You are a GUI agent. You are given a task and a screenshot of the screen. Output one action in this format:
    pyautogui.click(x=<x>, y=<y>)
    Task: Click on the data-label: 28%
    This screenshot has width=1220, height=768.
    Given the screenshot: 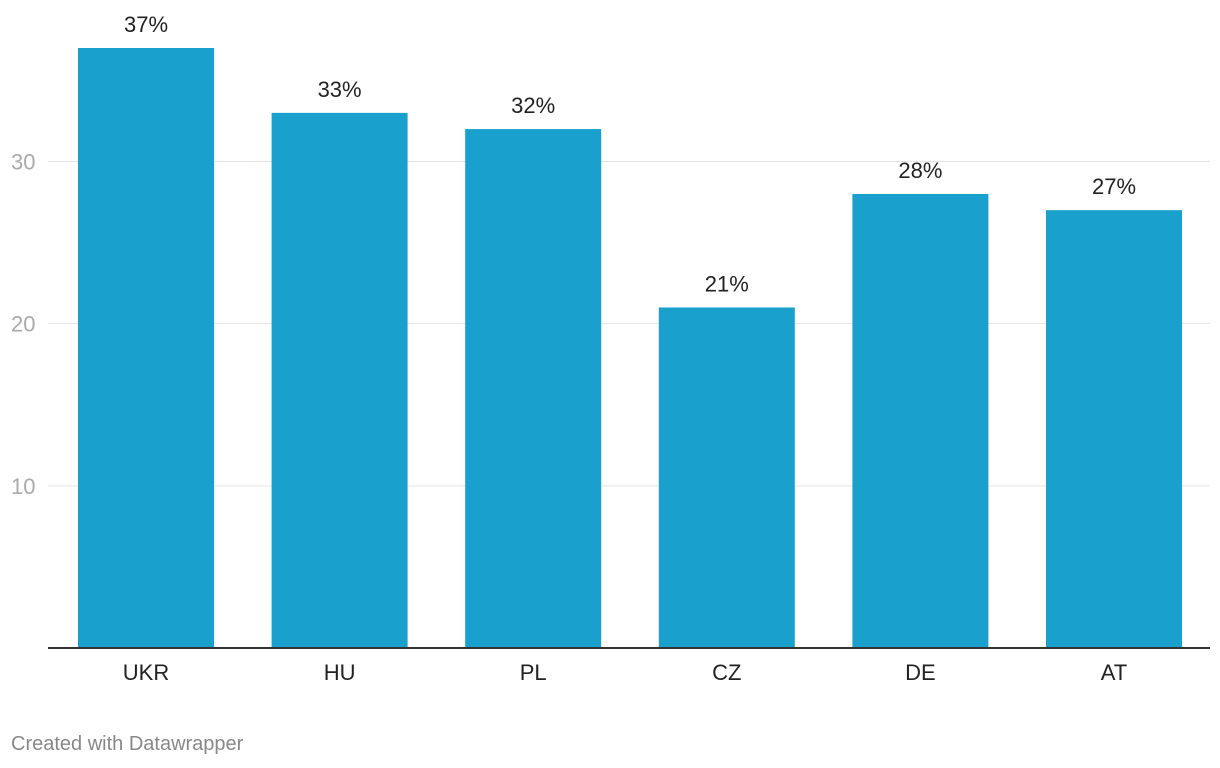 What is the action you would take?
    pyautogui.click(x=920, y=170)
    